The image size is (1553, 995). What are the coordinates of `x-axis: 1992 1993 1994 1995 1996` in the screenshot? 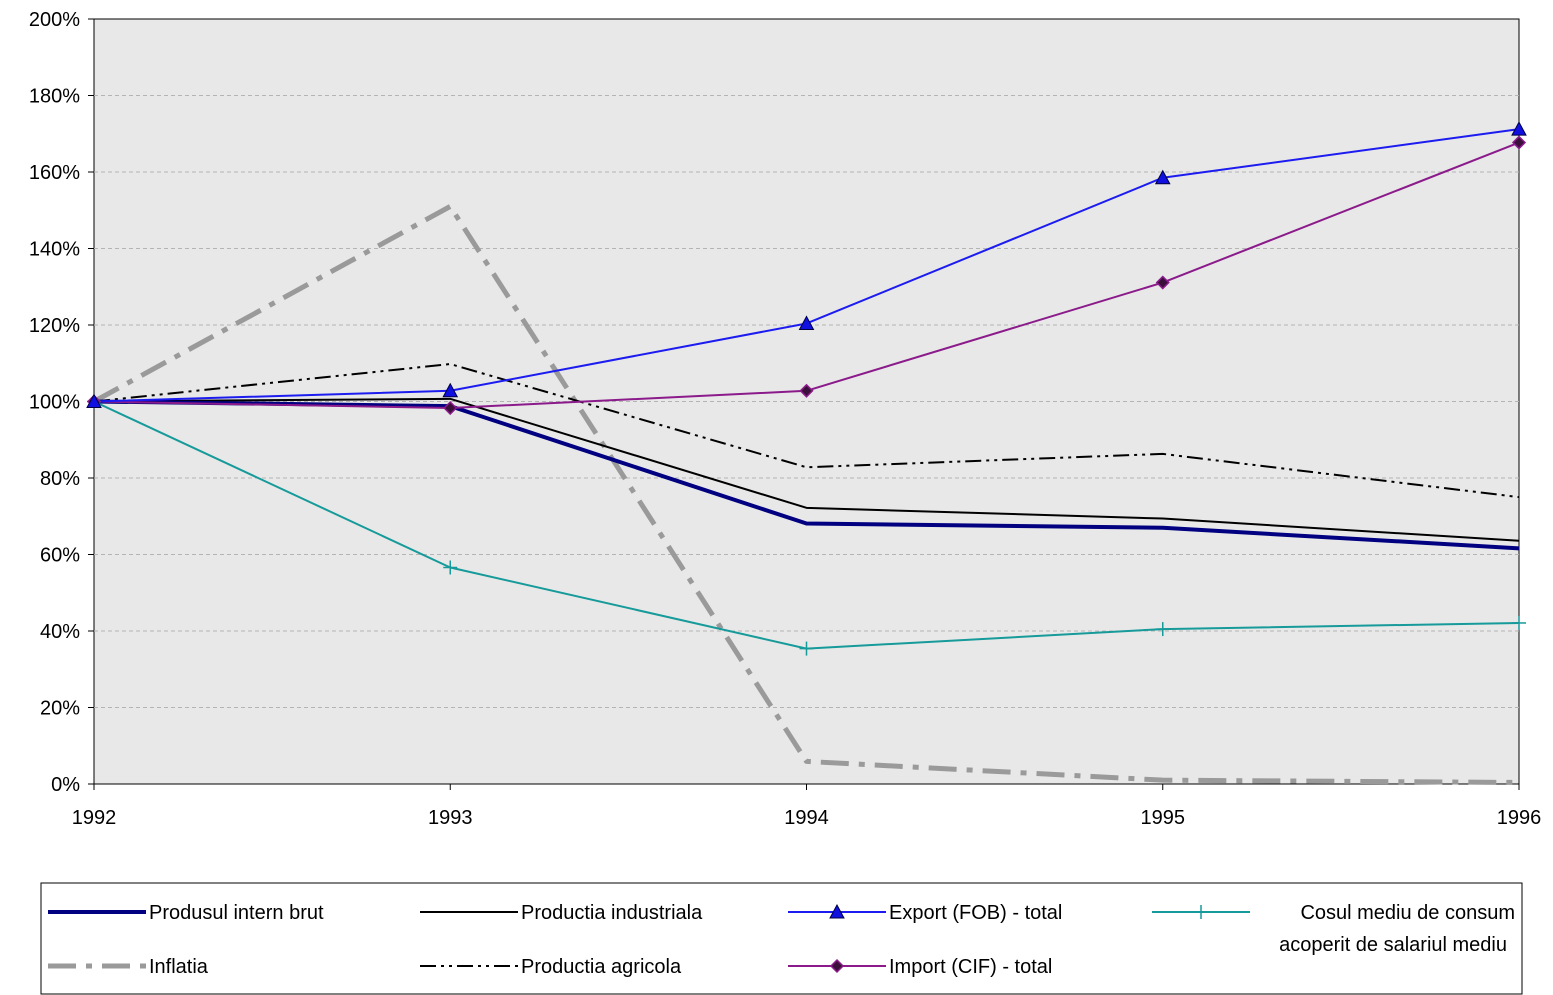 It's located at (807, 806).